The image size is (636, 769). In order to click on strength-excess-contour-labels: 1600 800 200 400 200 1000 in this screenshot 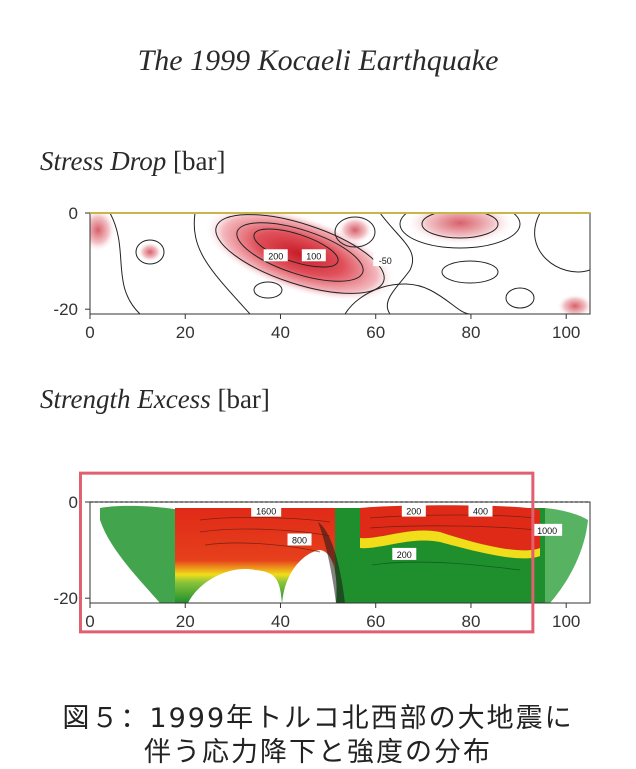, I will do `click(407, 532)`.